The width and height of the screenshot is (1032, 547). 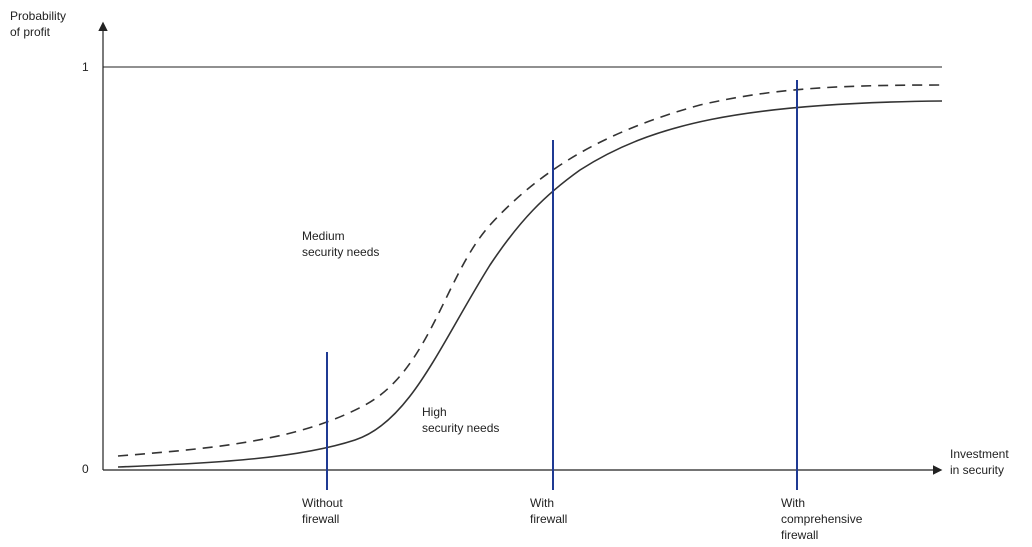 What do you see at coordinates (38, 24) in the screenshot?
I see `y-axis-label: Probability of profit` at bounding box center [38, 24].